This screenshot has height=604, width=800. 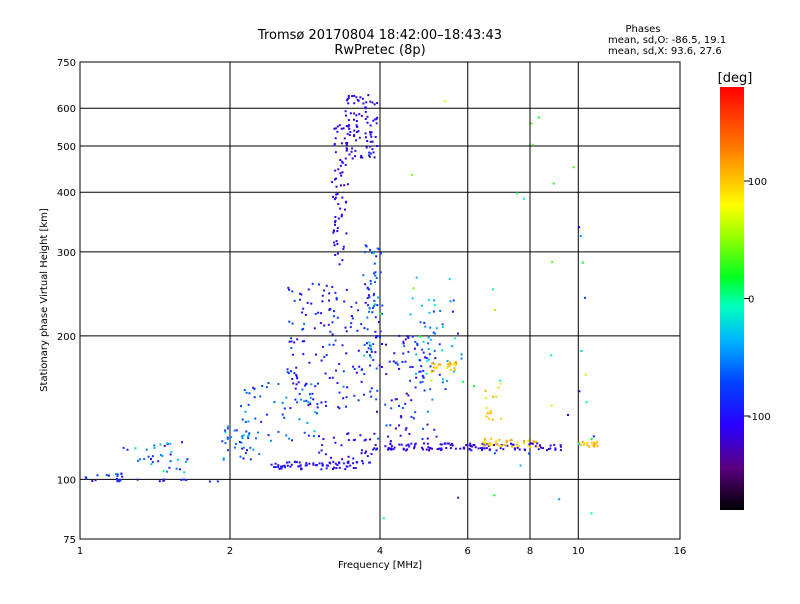 What do you see at coordinates (379, 35) in the screenshot?
I see `chart-title: Tromsø 20170804 18:42:00–18:43:43` at bounding box center [379, 35].